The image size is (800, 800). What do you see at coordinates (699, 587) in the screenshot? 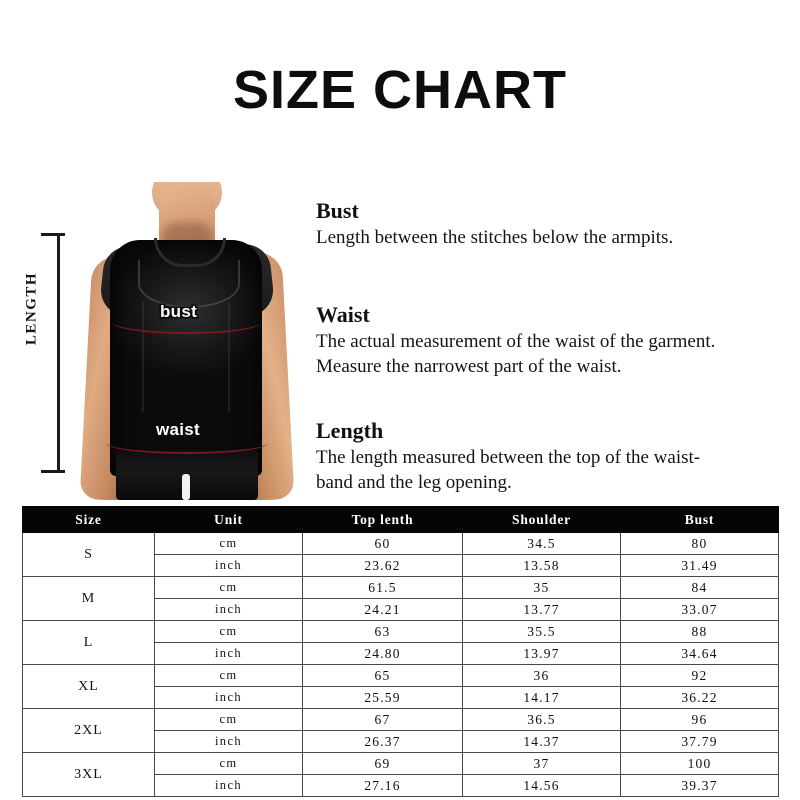
I see `cell-bust: 84` at bounding box center [699, 587].